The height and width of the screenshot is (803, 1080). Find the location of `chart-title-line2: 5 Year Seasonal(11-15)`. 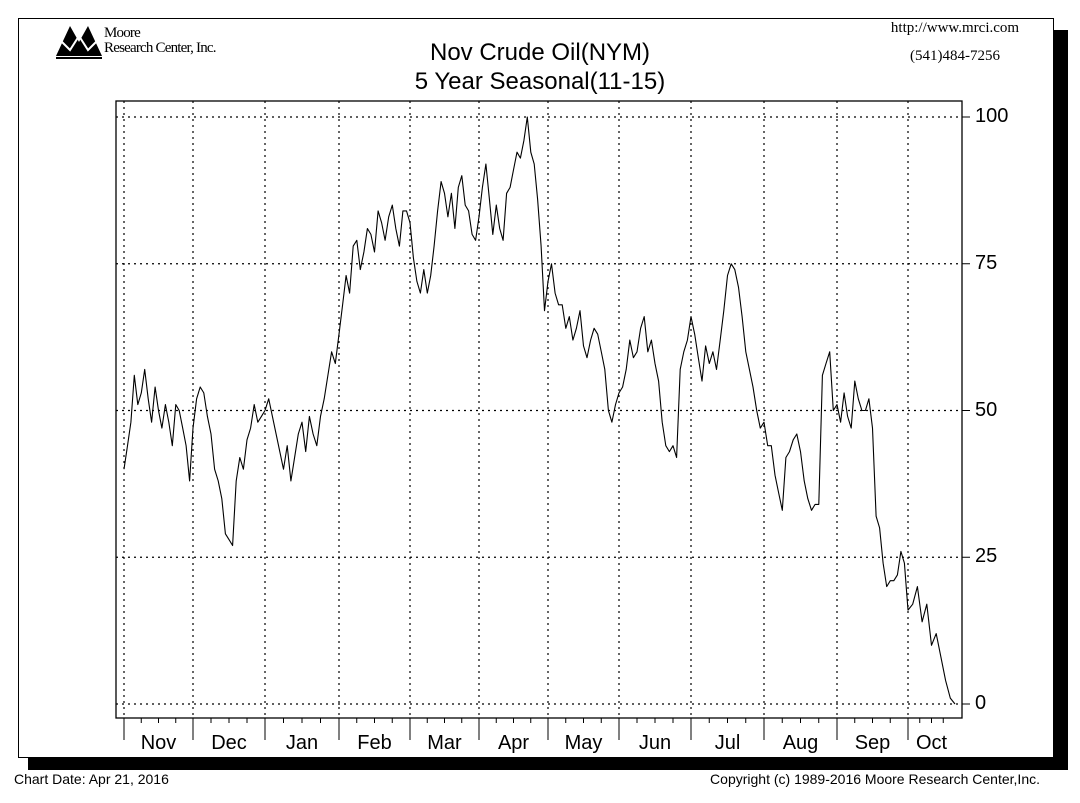

chart-title-line2: 5 Year Seasonal(11-15) is located at coordinates (540, 81).